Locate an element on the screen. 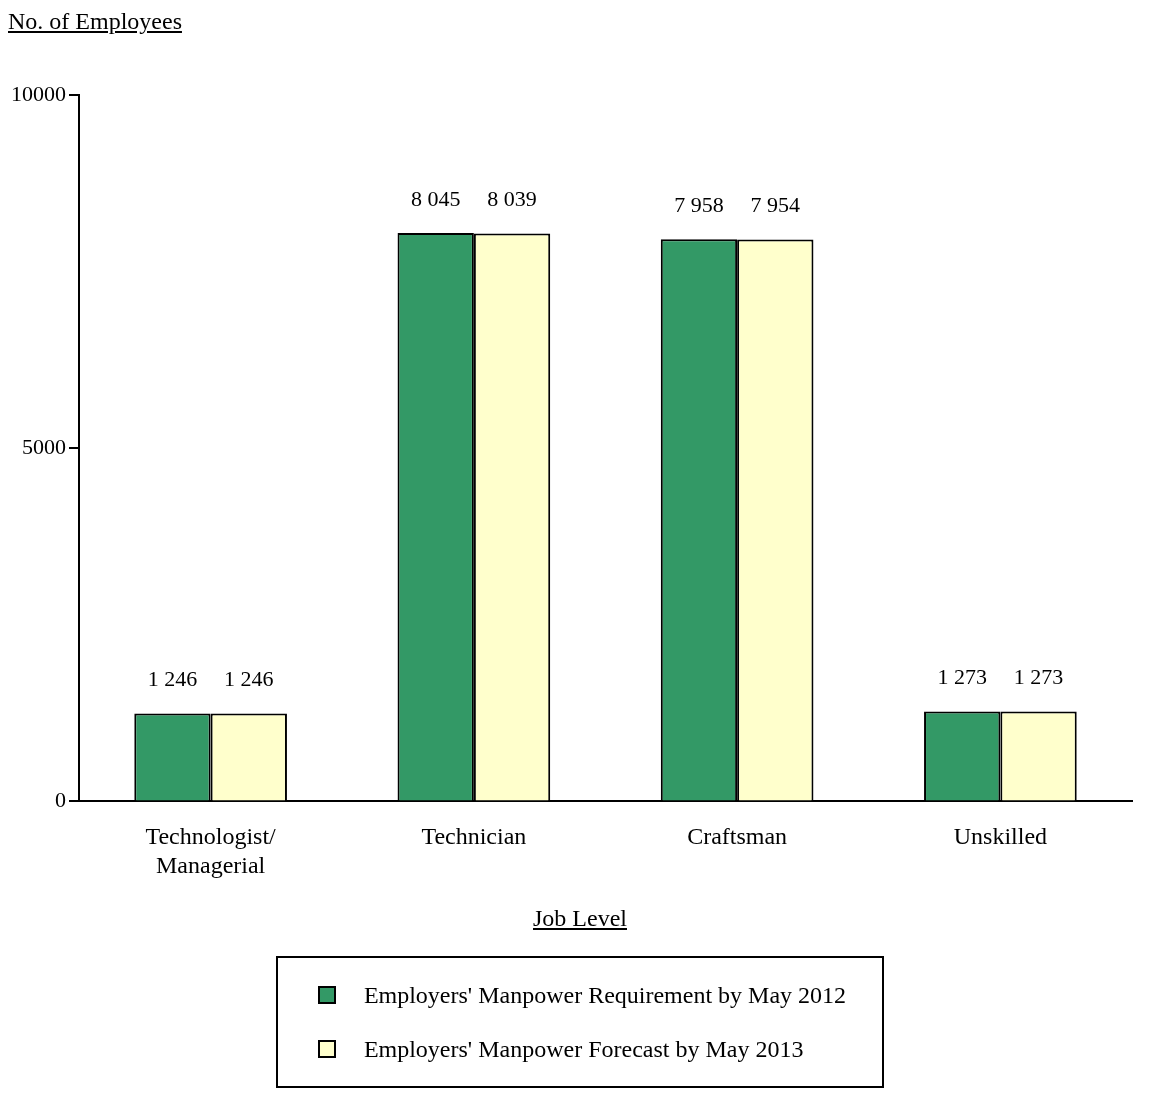 The width and height of the screenshot is (1160, 1104). y-tick-label: 5000 is located at coordinates (44, 446).